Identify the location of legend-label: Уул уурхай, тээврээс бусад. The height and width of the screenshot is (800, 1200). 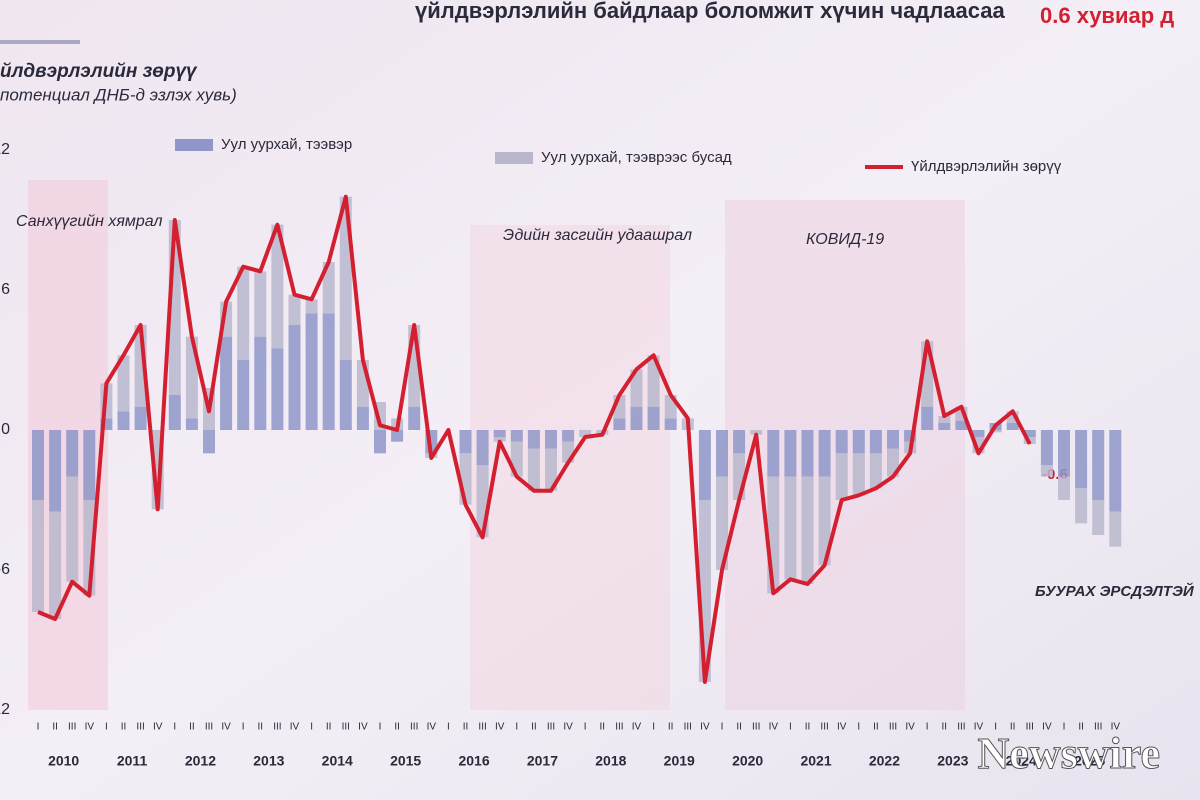
(636, 157).